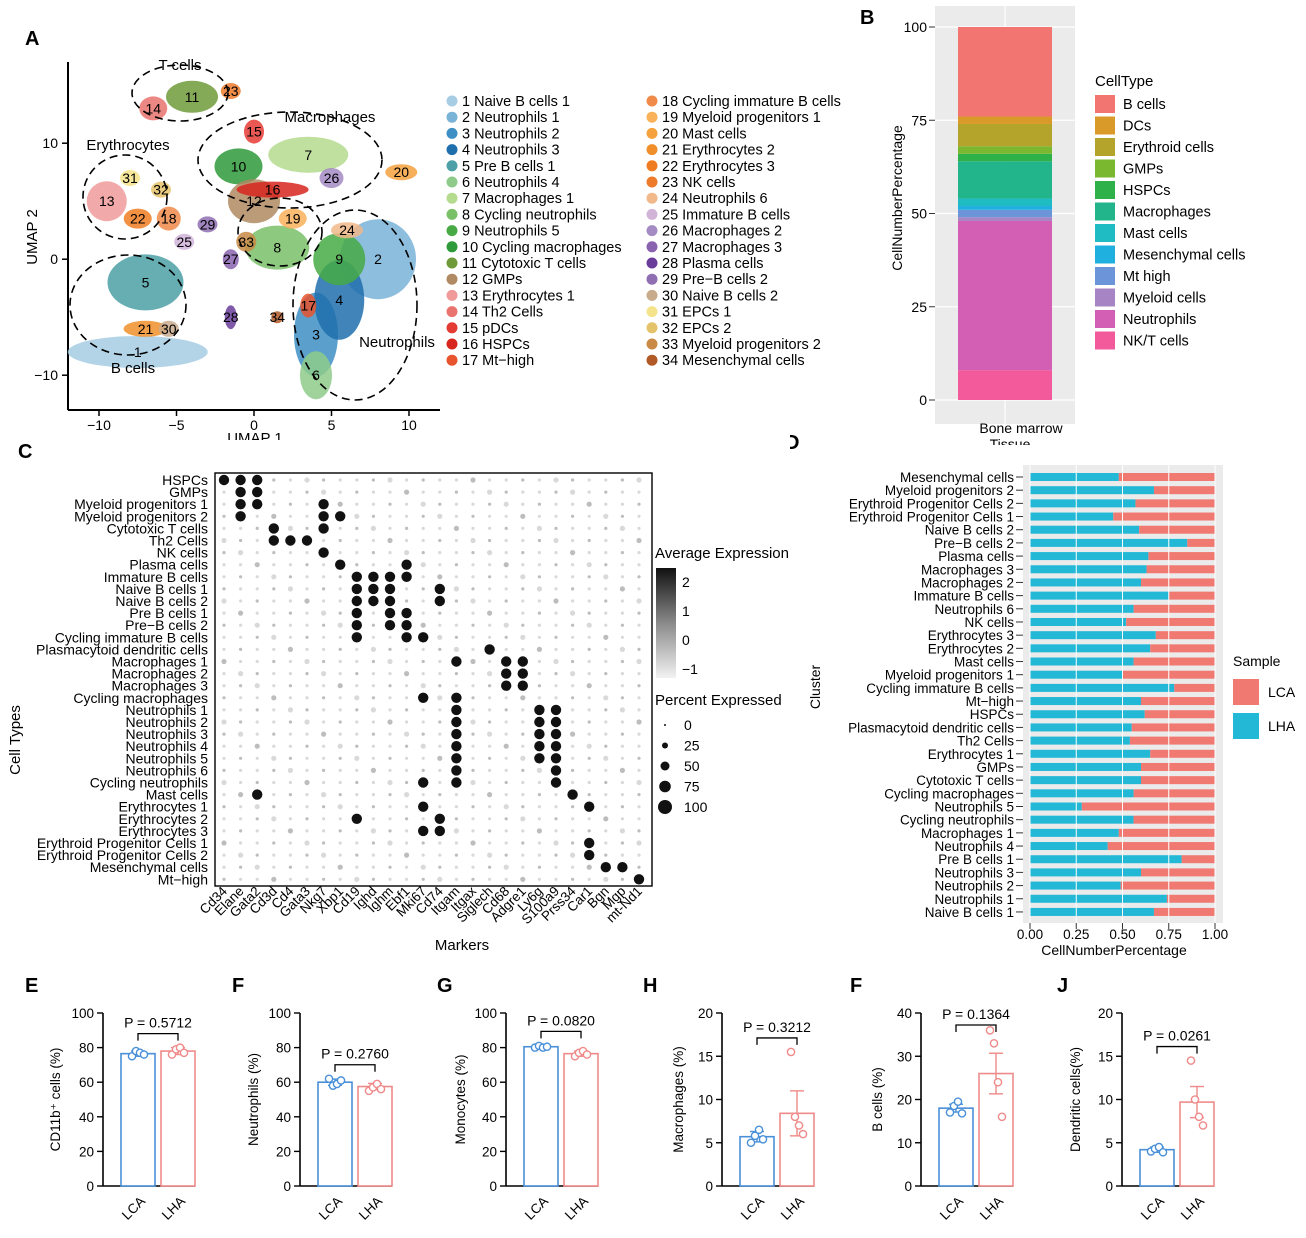  Describe the element at coordinates (397, 342) in the screenshot. I see `group-label-neu: Neutrophils` at that location.